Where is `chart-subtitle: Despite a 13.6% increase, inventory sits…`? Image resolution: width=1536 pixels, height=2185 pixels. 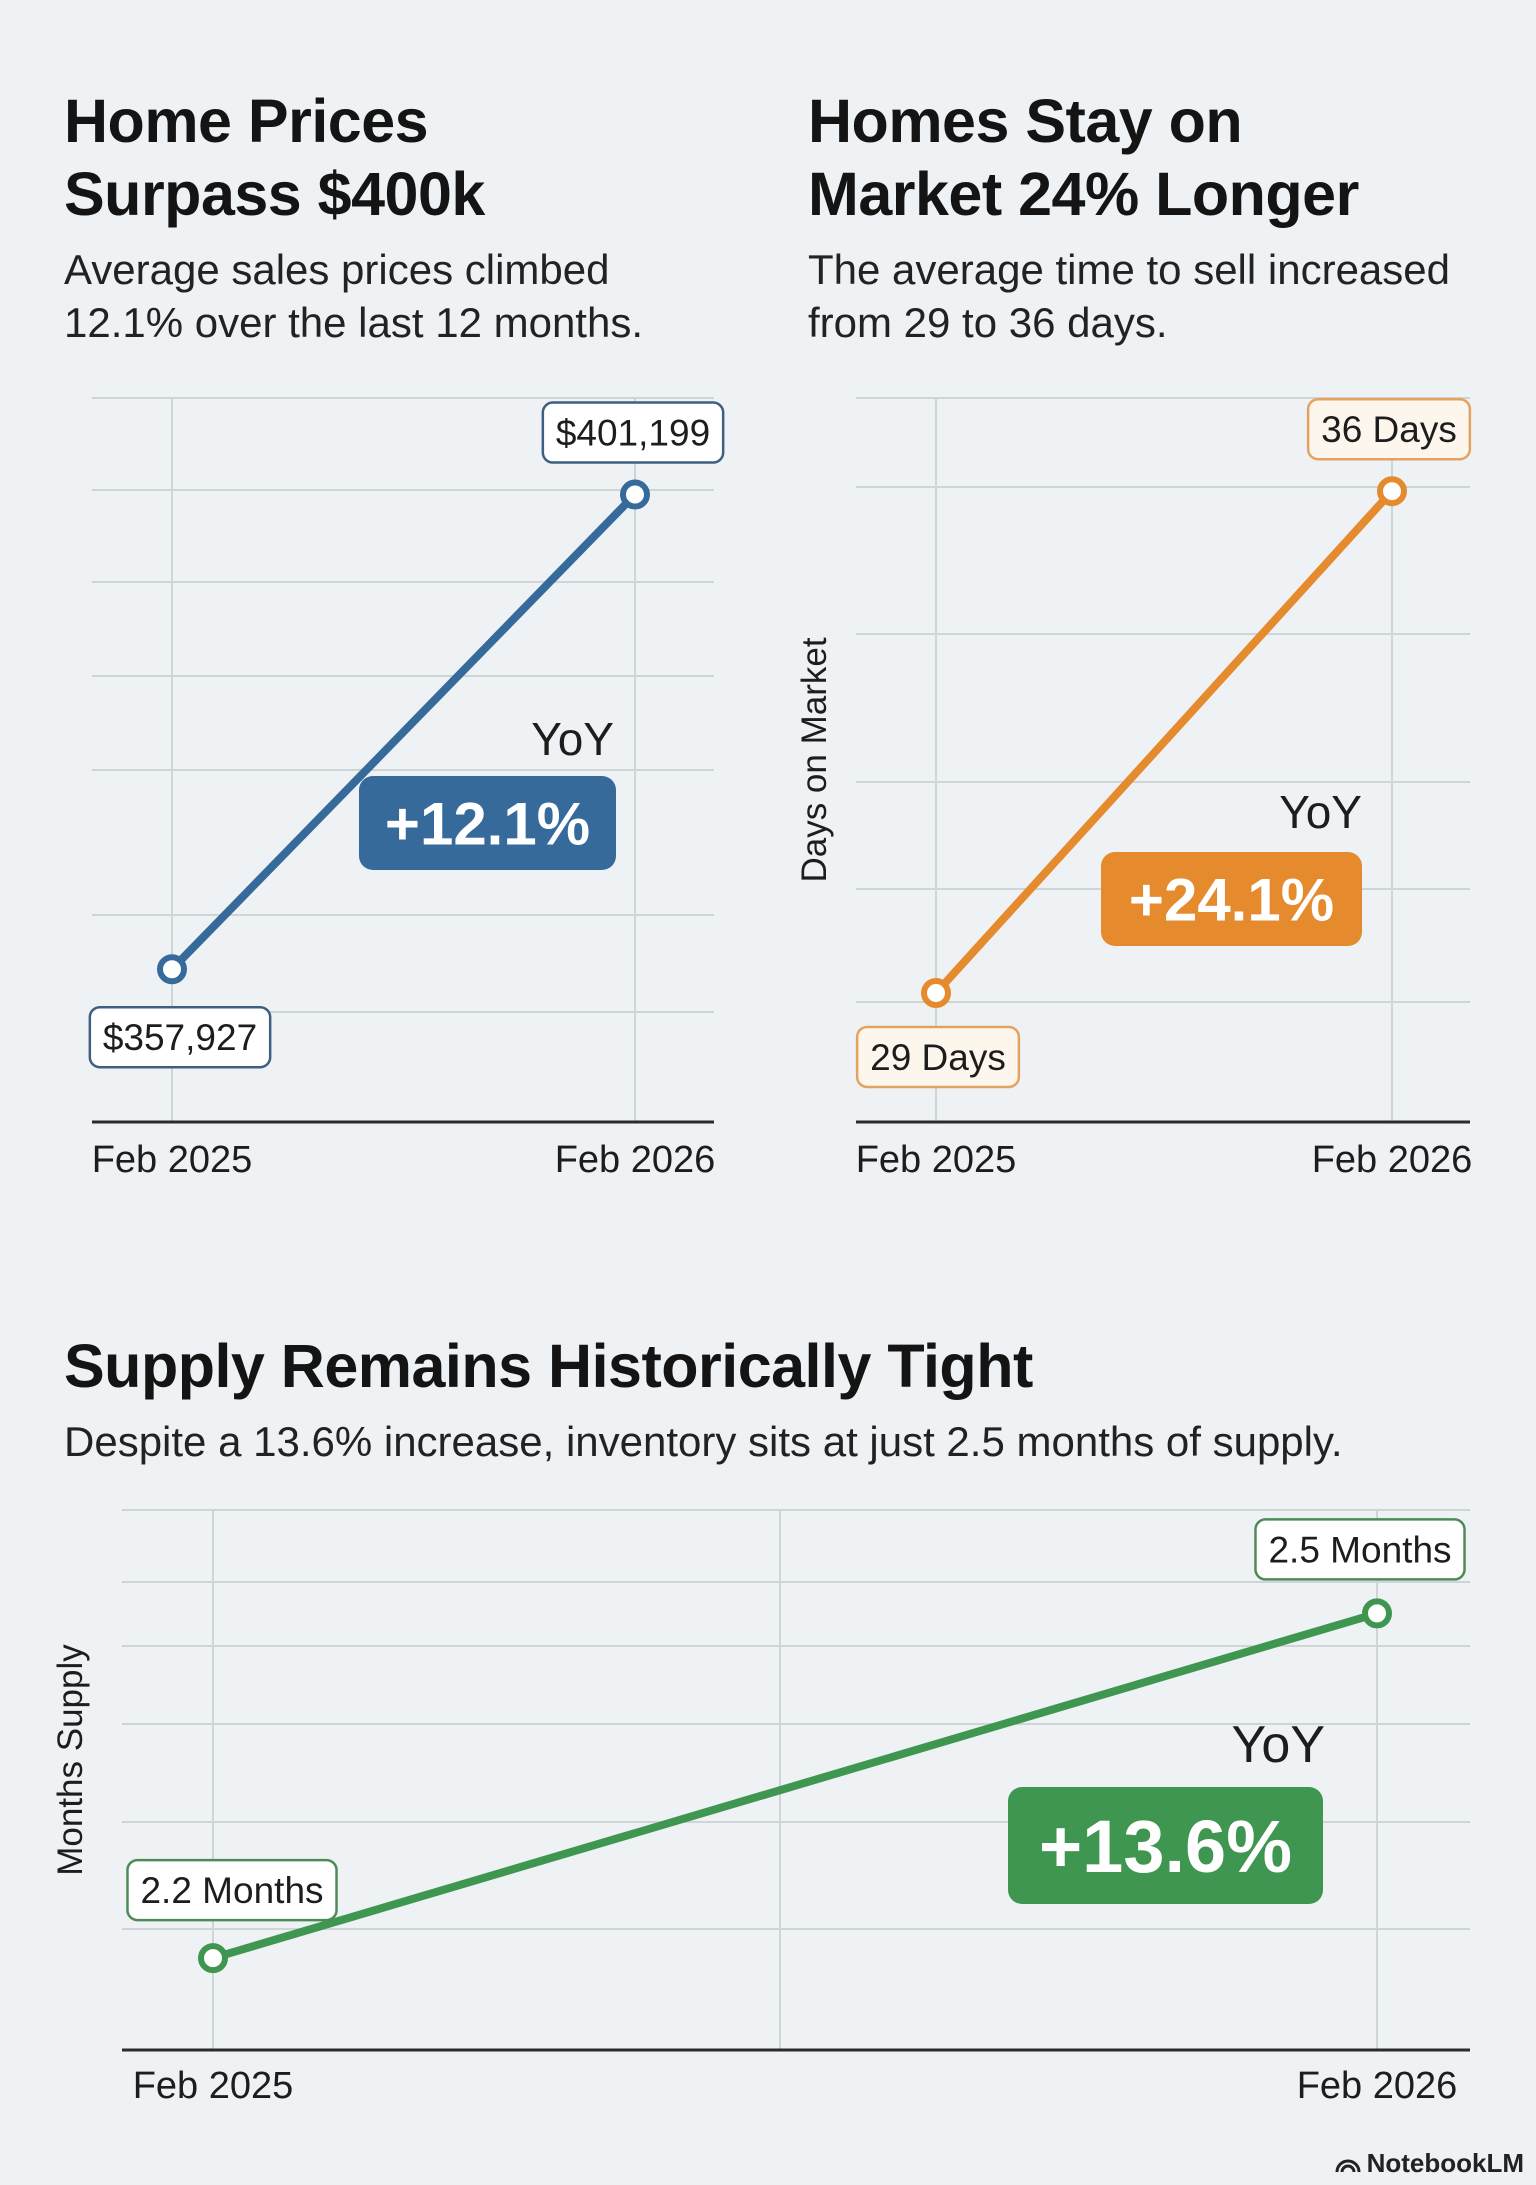
chart-subtitle: Despite a 13.6% increase, inventory sits… is located at coordinates (703, 1441).